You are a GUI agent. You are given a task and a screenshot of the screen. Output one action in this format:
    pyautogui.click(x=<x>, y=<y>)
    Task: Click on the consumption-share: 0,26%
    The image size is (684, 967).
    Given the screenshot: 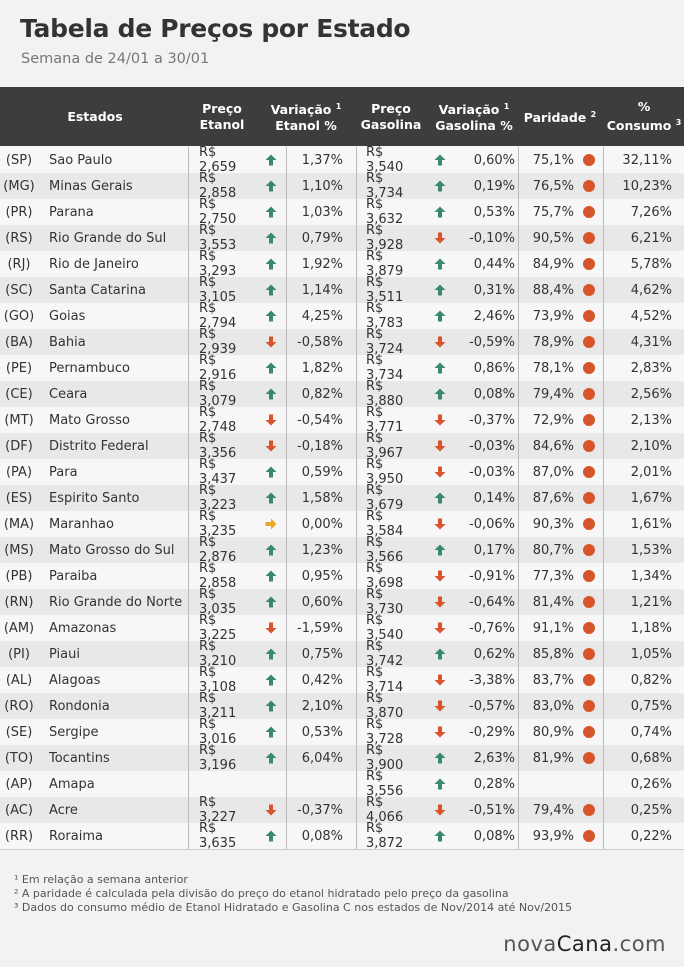 What is the action you would take?
    pyautogui.click(x=651, y=784)
    